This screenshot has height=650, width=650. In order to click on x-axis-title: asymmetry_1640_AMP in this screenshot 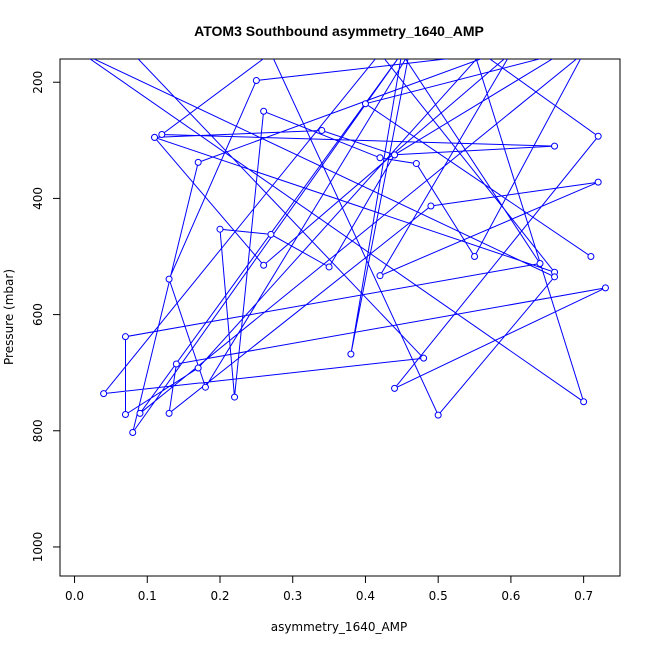, I will do `click(339, 627)`.